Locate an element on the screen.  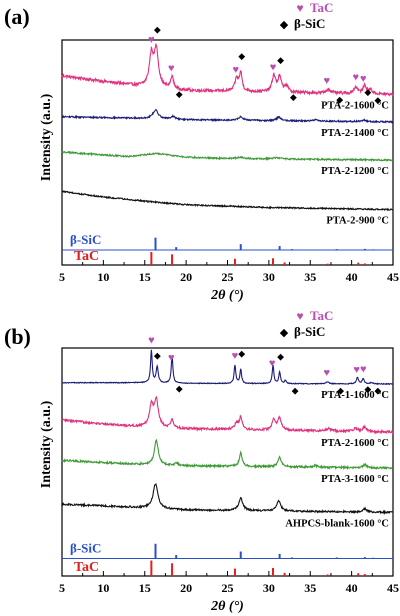
series-label-0: PTA-2-1600 °C is located at coordinates (355, 105).